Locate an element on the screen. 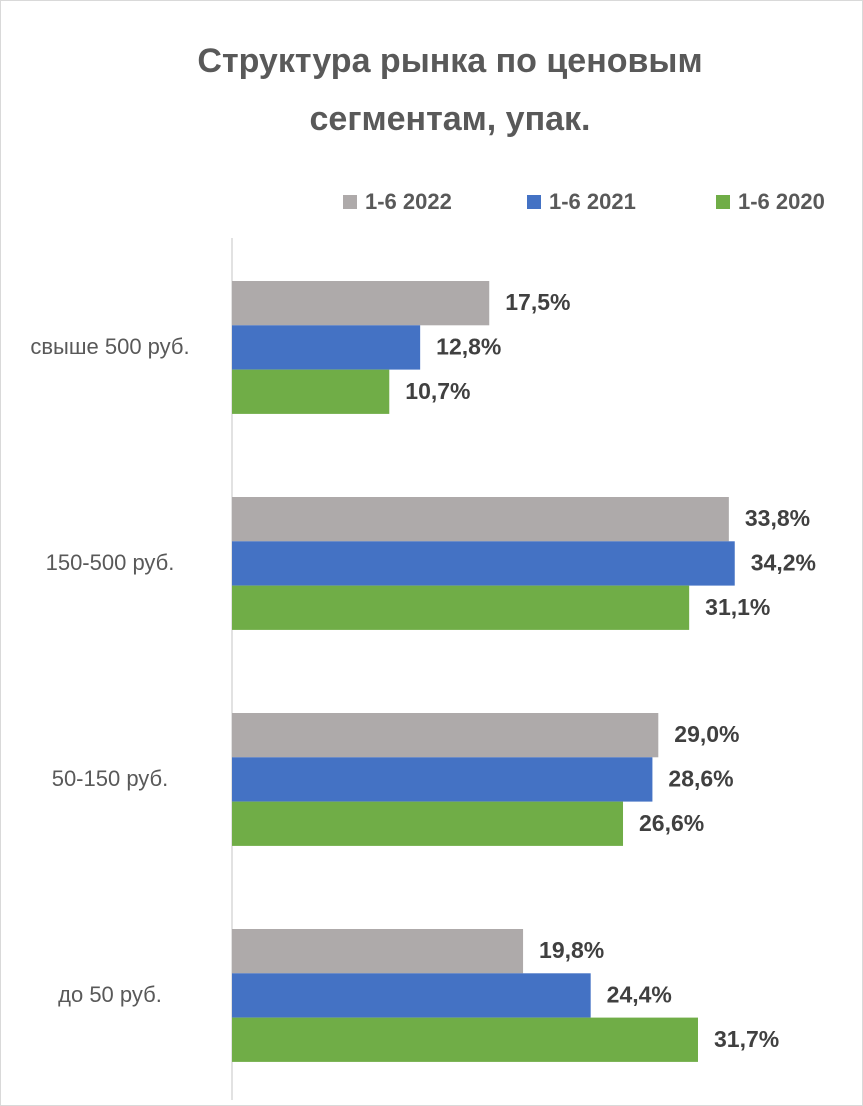 Image resolution: width=863 pixels, height=1106 pixels. category-label: до 50 руб. is located at coordinates (110, 995).